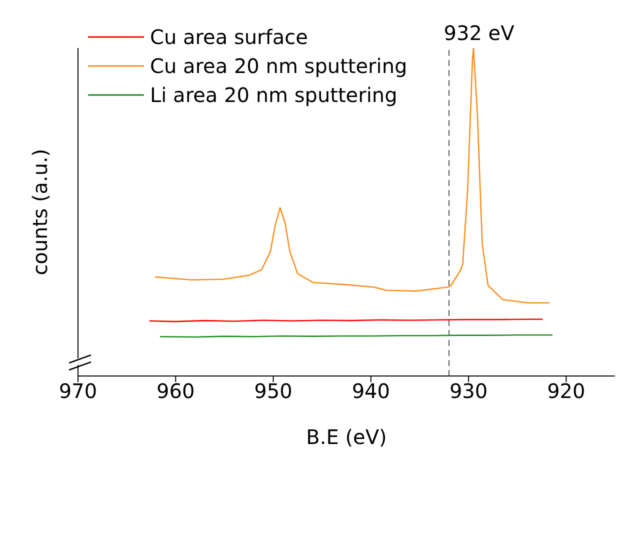  I want to click on x-tick-label: 940, so click(371, 391).